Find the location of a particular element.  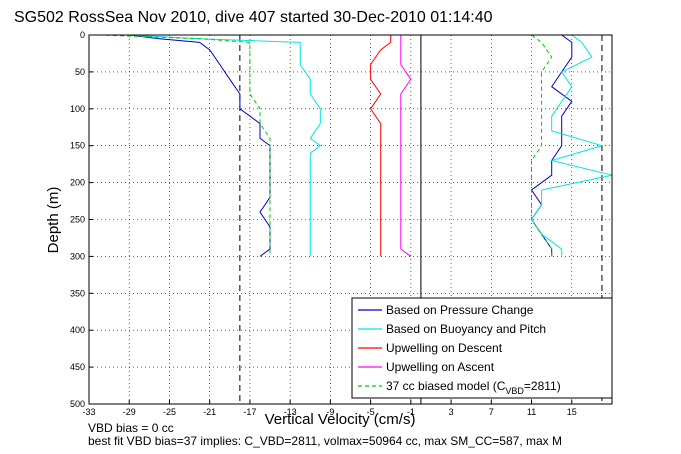

legend-label: Based on Buoyancy and Pitch is located at coordinates (466, 329).